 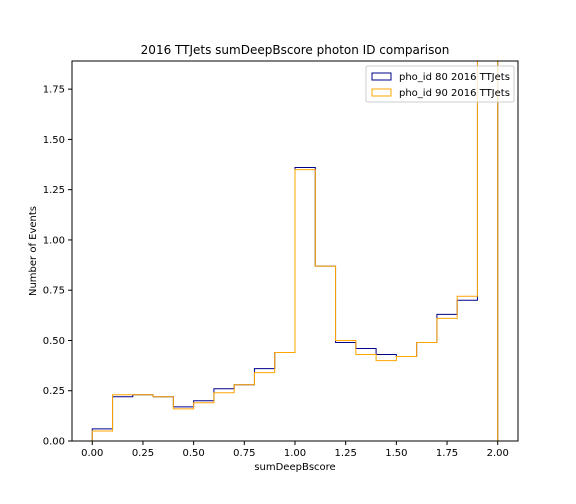 I want to click on y-tick-label: 0.75, so click(x=54, y=291).